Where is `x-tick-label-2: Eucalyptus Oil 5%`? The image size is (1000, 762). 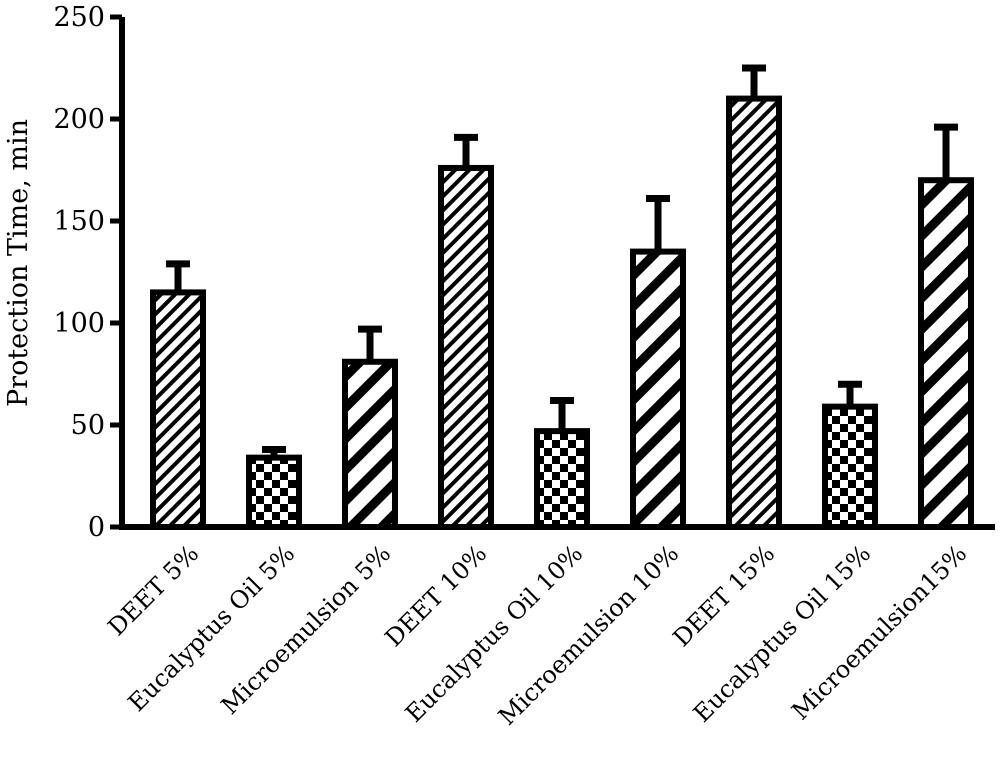
x-tick-label-2: Eucalyptus Oil 5% is located at coordinates (212, 628).